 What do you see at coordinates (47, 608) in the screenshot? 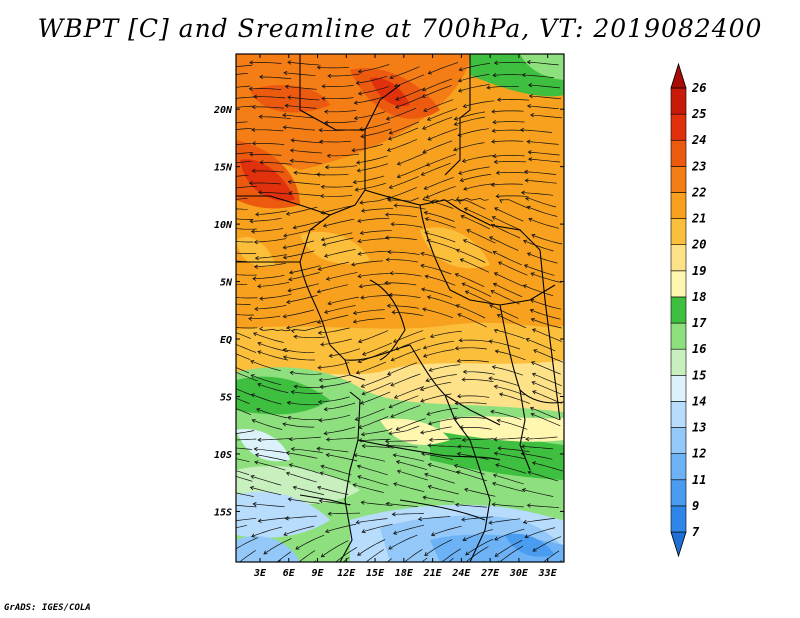
I see `grads-credit: GrADS: IGES/COLA` at bounding box center [47, 608].